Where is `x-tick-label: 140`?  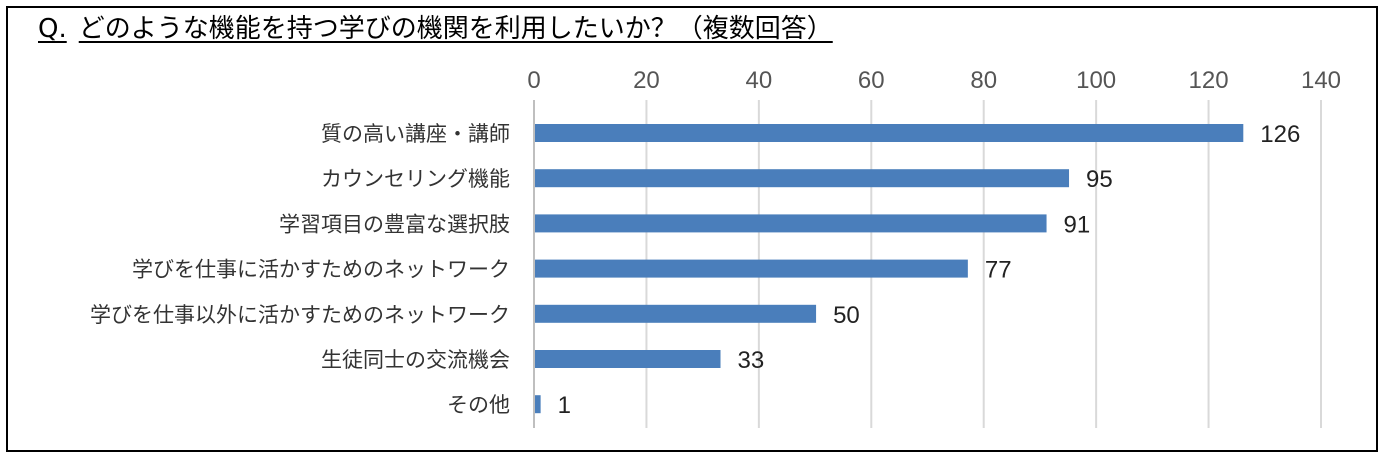
x-tick-label: 140 is located at coordinates (1321, 80).